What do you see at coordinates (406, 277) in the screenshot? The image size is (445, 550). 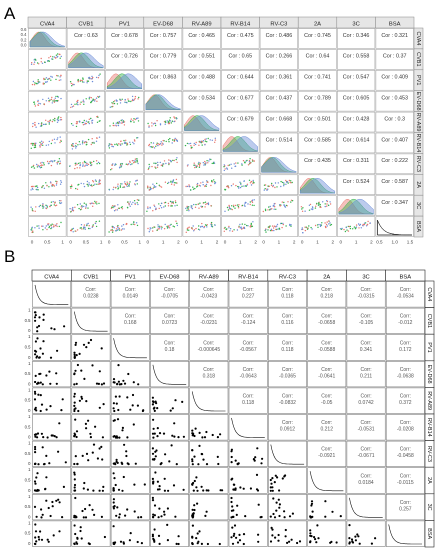 I see `column-header-label: BSA` at bounding box center [406, 277].